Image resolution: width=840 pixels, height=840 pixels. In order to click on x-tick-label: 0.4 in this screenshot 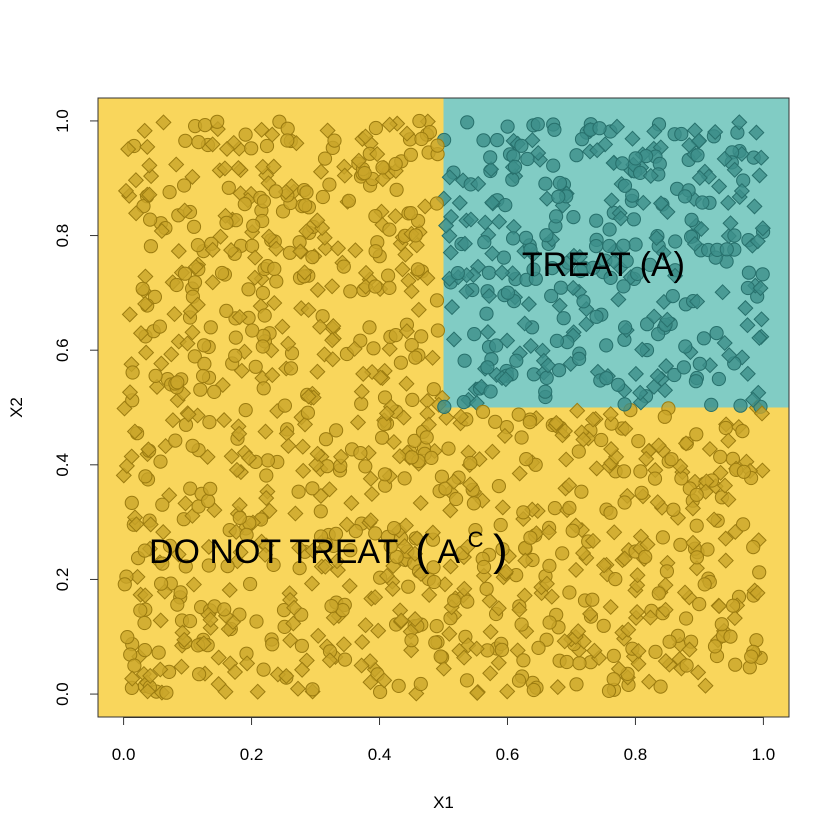, I will do `click(380, 754)`.